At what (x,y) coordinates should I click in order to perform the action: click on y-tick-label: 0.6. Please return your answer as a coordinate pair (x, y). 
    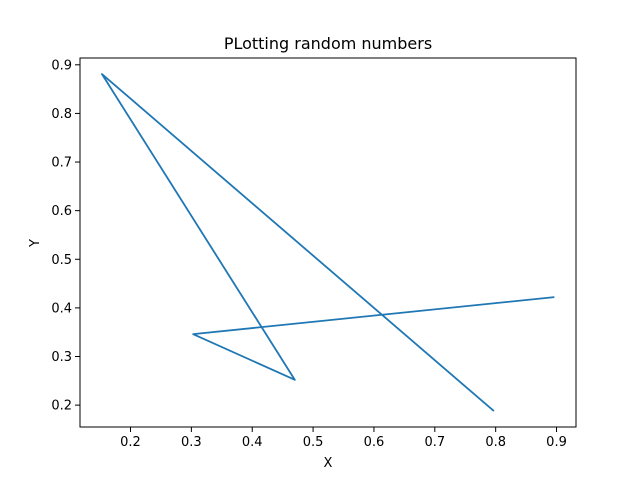
    Looking at the image, I should click on (61, 211).